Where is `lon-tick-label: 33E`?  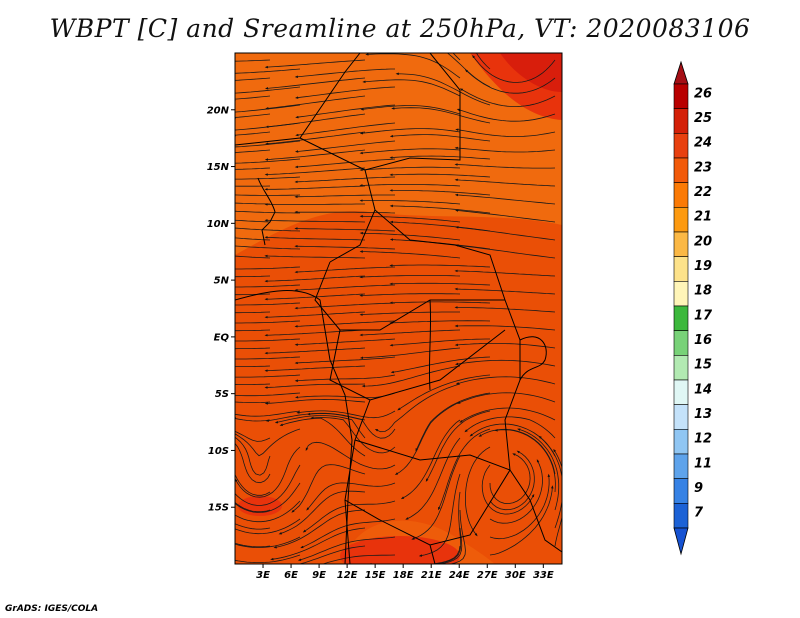 lon-tick-label: 33E is located at coordinates (543, 575).